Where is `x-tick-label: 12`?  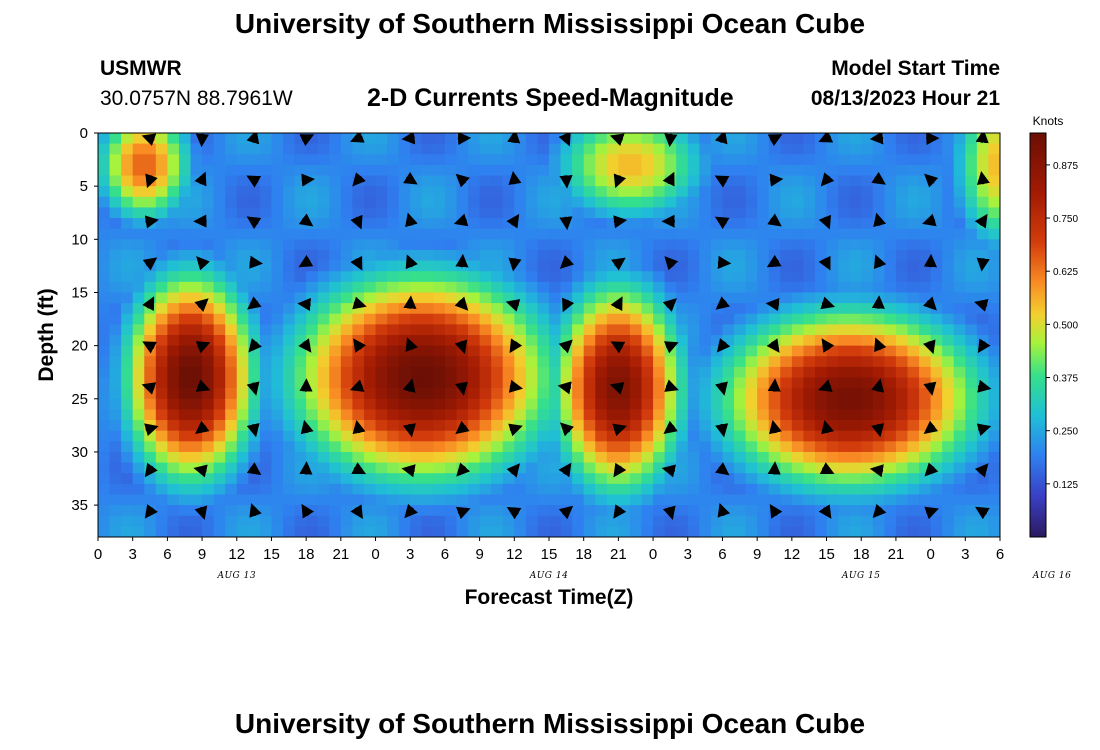
x-tick-label: 12 is located at coordinates (236, 554).